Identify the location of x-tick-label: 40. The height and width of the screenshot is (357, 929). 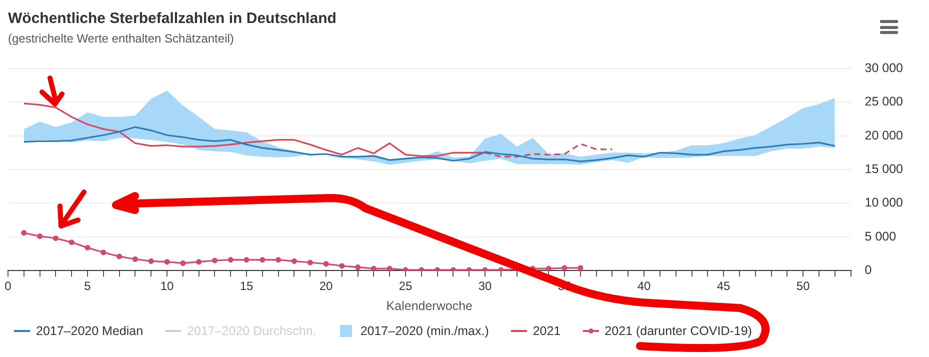
(644, 286).